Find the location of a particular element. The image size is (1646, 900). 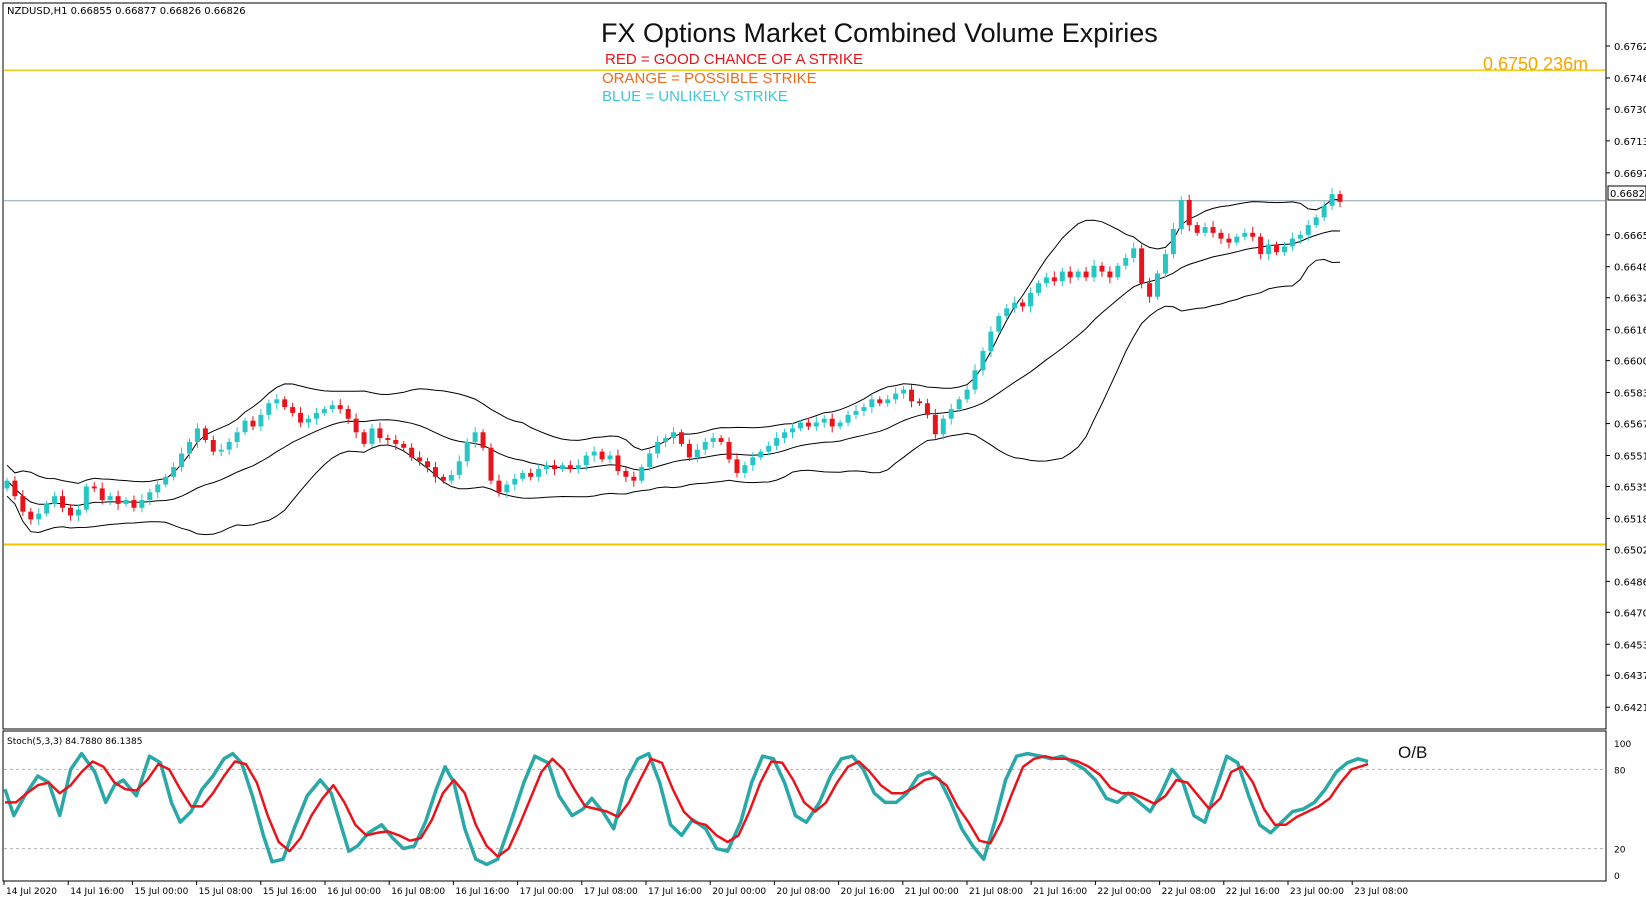

current-price-tag is located at coordinates (1626, 193).